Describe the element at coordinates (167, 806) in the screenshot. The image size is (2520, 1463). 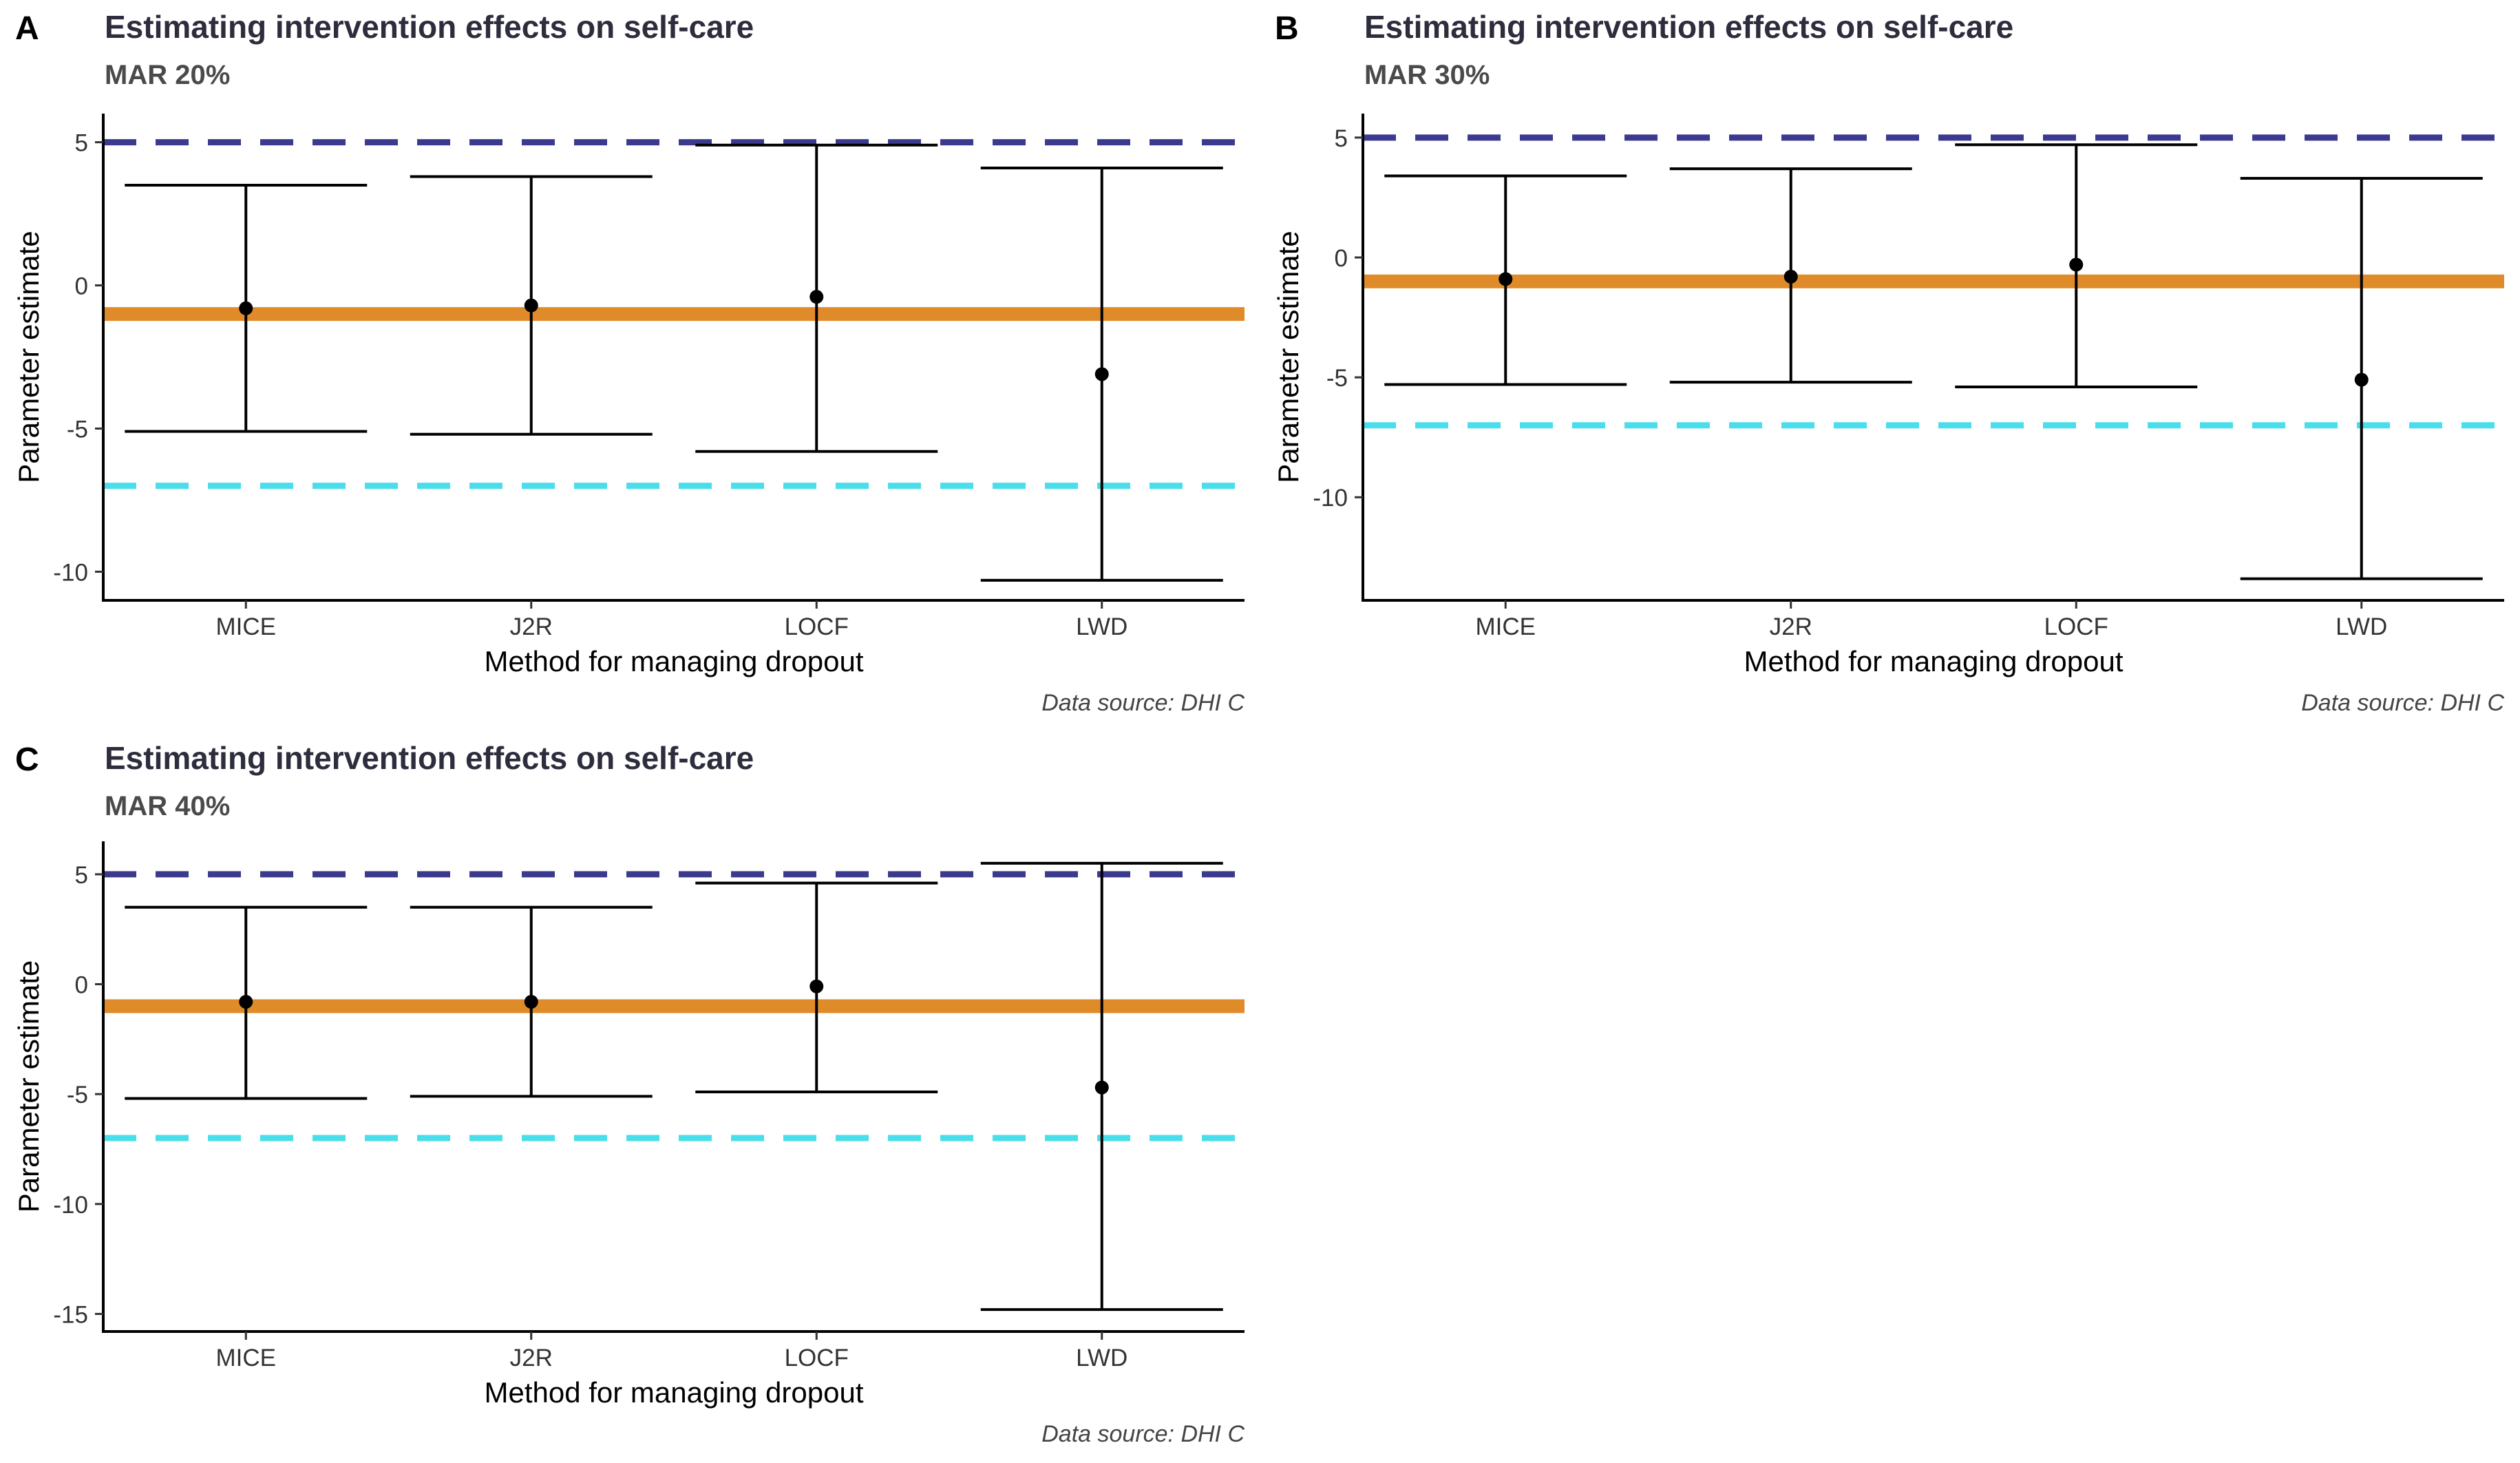
I see `chart-subtitle: MAR 40%` at that location.